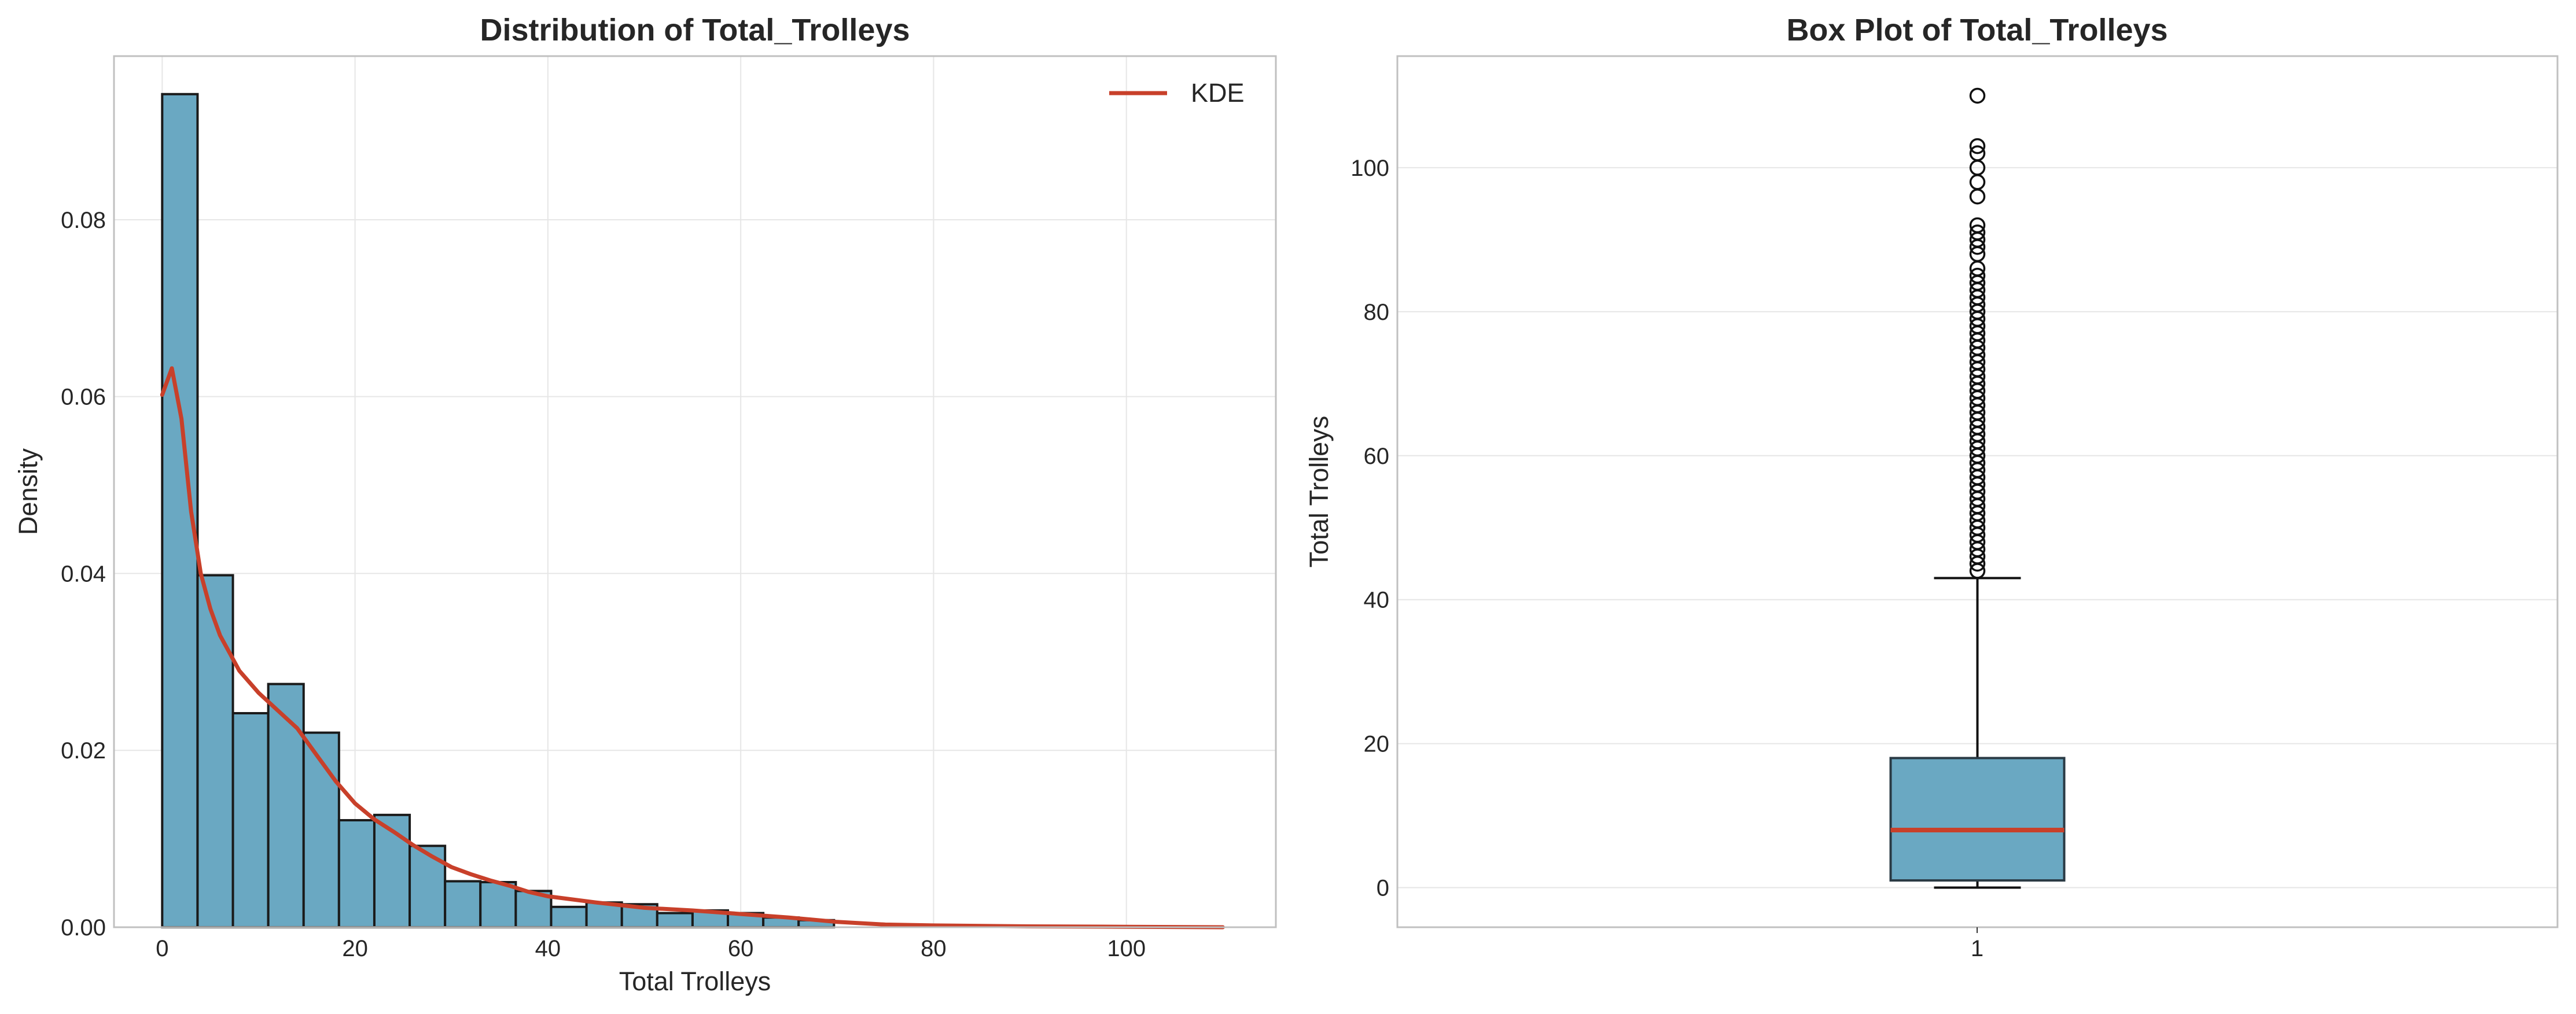  What do you see at coordinates (1977, 333) in the screenshot?
I see `boxplot-outliers` at bounding box center [1977, 333].